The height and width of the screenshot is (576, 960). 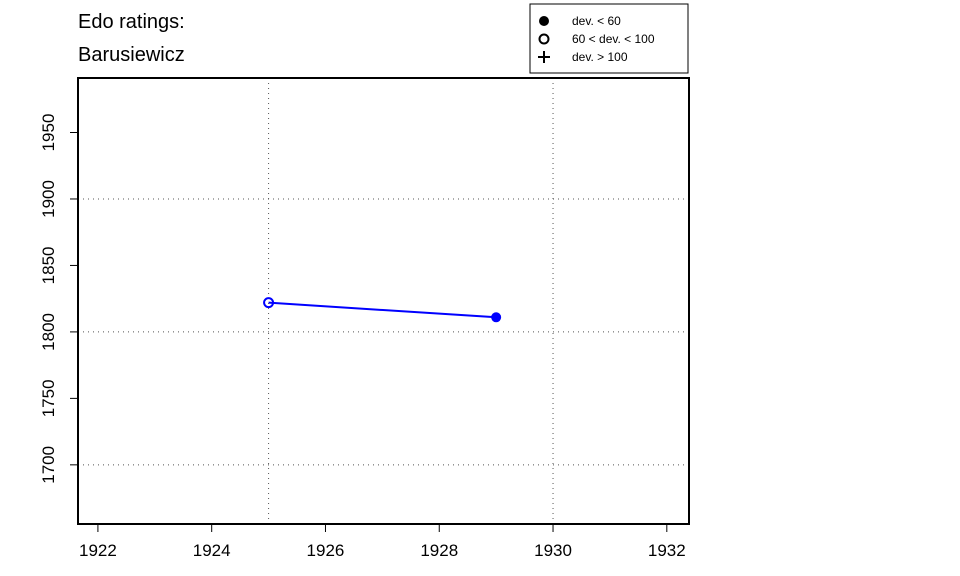 What do you see at coordinates (48, 398) in the screenshot?
I see `y-tick-label: 1750` at bounding box center [48, 398].